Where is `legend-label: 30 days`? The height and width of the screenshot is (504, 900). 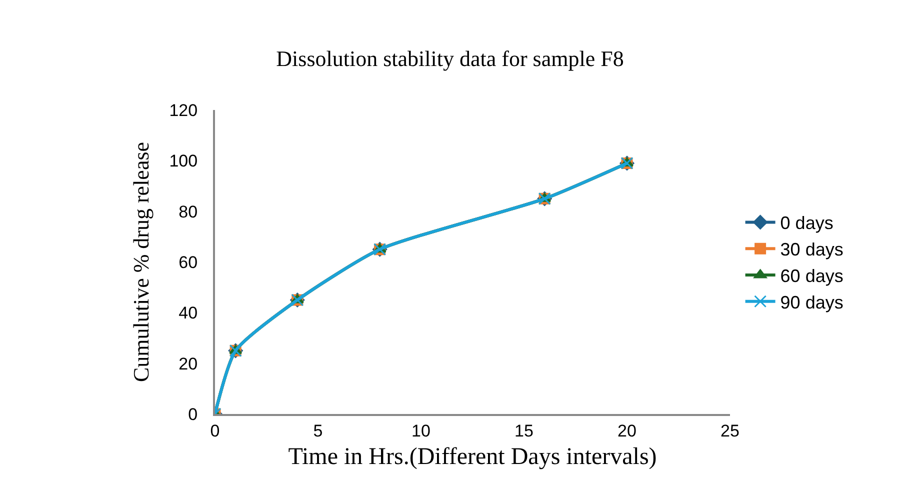
legend-label: 30 days is located at coordinates (812, 250).